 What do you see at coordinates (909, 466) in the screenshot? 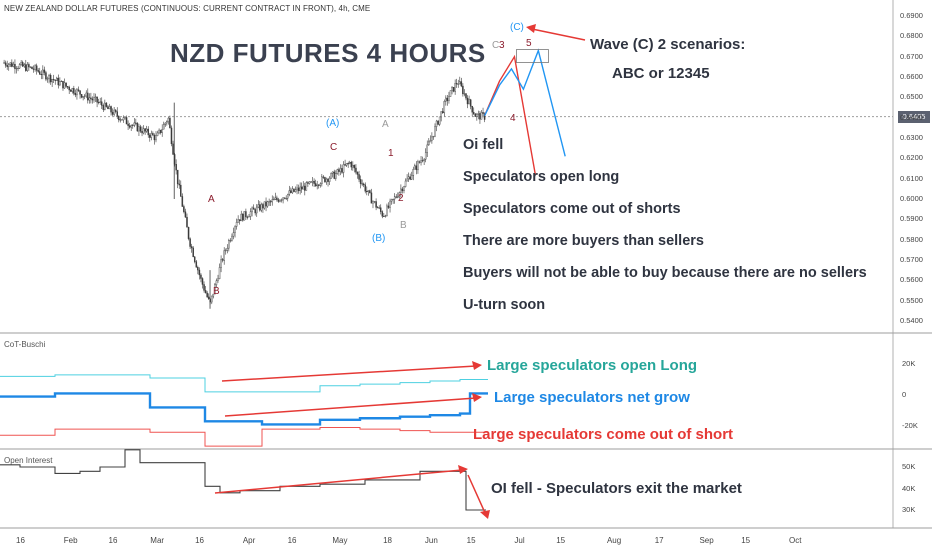
I see `oi-tick-label: 50K` at bounding box center [909, 466].